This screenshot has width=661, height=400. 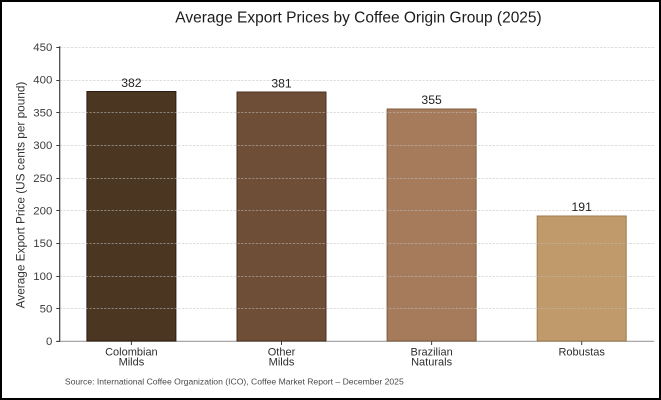 I want to click on svg-text: Other, so click(x=282, y=352).